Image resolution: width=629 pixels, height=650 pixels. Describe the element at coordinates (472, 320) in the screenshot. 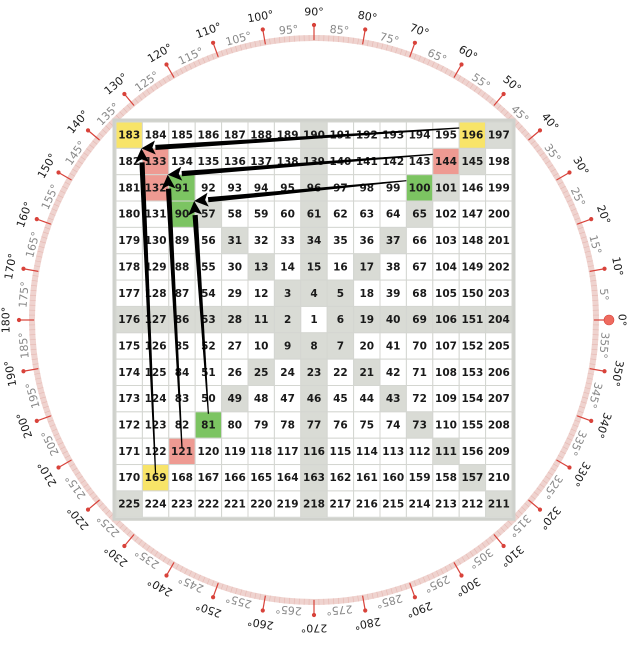

I see `cell-number: 151` at that location.